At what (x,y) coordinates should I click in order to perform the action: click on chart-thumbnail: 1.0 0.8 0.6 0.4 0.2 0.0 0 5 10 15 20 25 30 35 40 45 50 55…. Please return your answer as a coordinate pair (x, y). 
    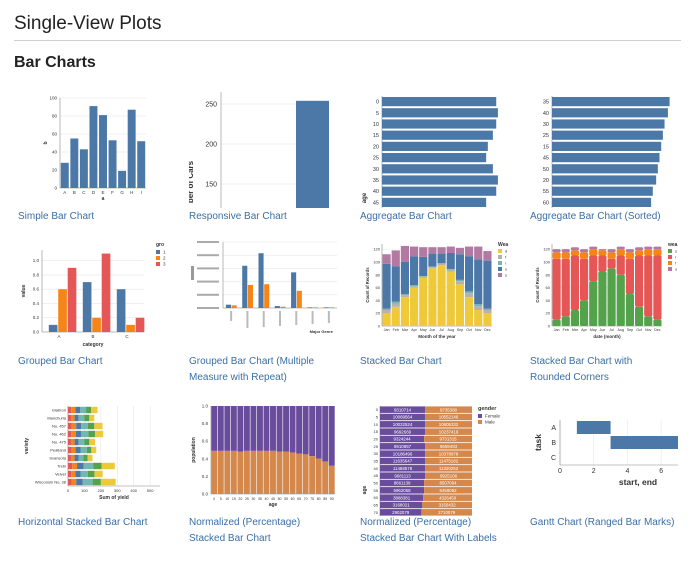
    Looking at the image, I should click on (269, 458).